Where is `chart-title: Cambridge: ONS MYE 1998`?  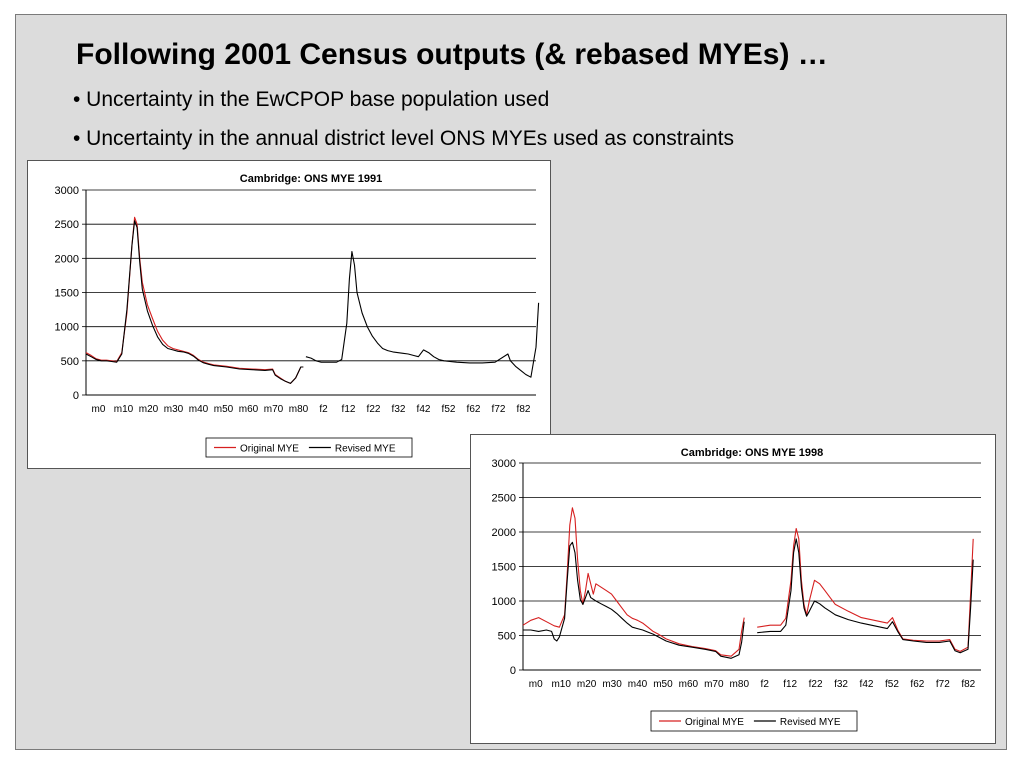
chart-title: Cambridge: ONS MYE 1998 is located at coordinates (752, 453).